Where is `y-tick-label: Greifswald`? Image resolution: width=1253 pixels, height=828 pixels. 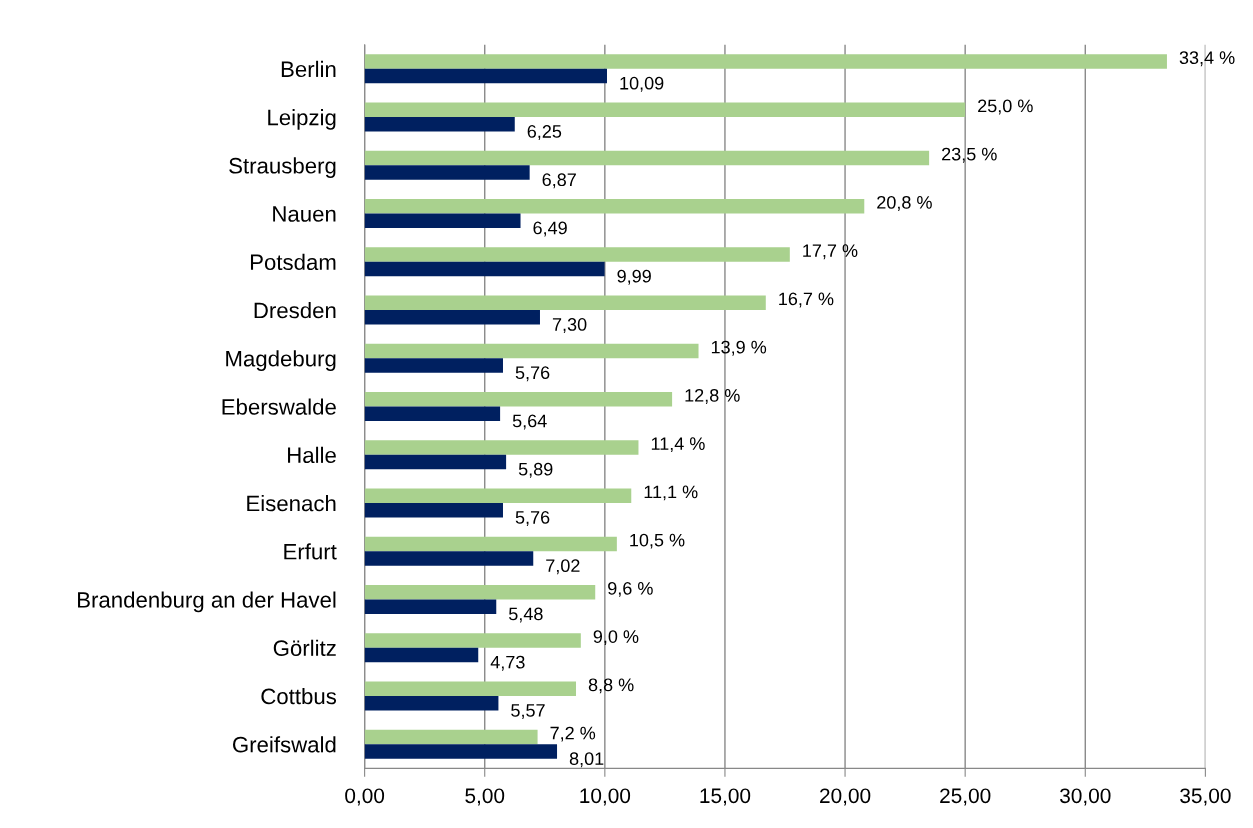 y-tick-label: Greifswald is located at coordinates (284, 744).